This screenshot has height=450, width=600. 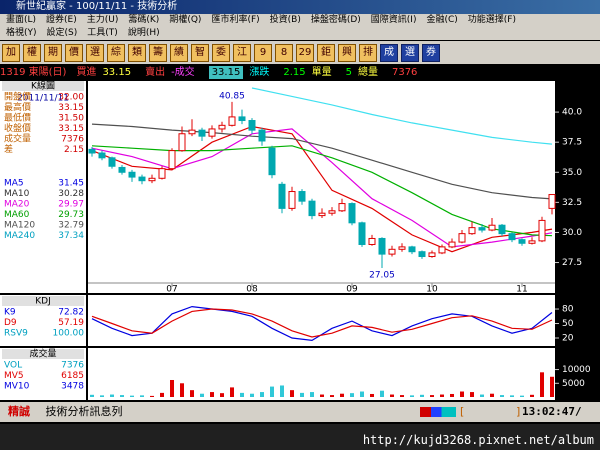 What do you see at coordinates (43, 302) in the screenshot?
I see `panel-title: KDJ` at bounding box center [43, 302].